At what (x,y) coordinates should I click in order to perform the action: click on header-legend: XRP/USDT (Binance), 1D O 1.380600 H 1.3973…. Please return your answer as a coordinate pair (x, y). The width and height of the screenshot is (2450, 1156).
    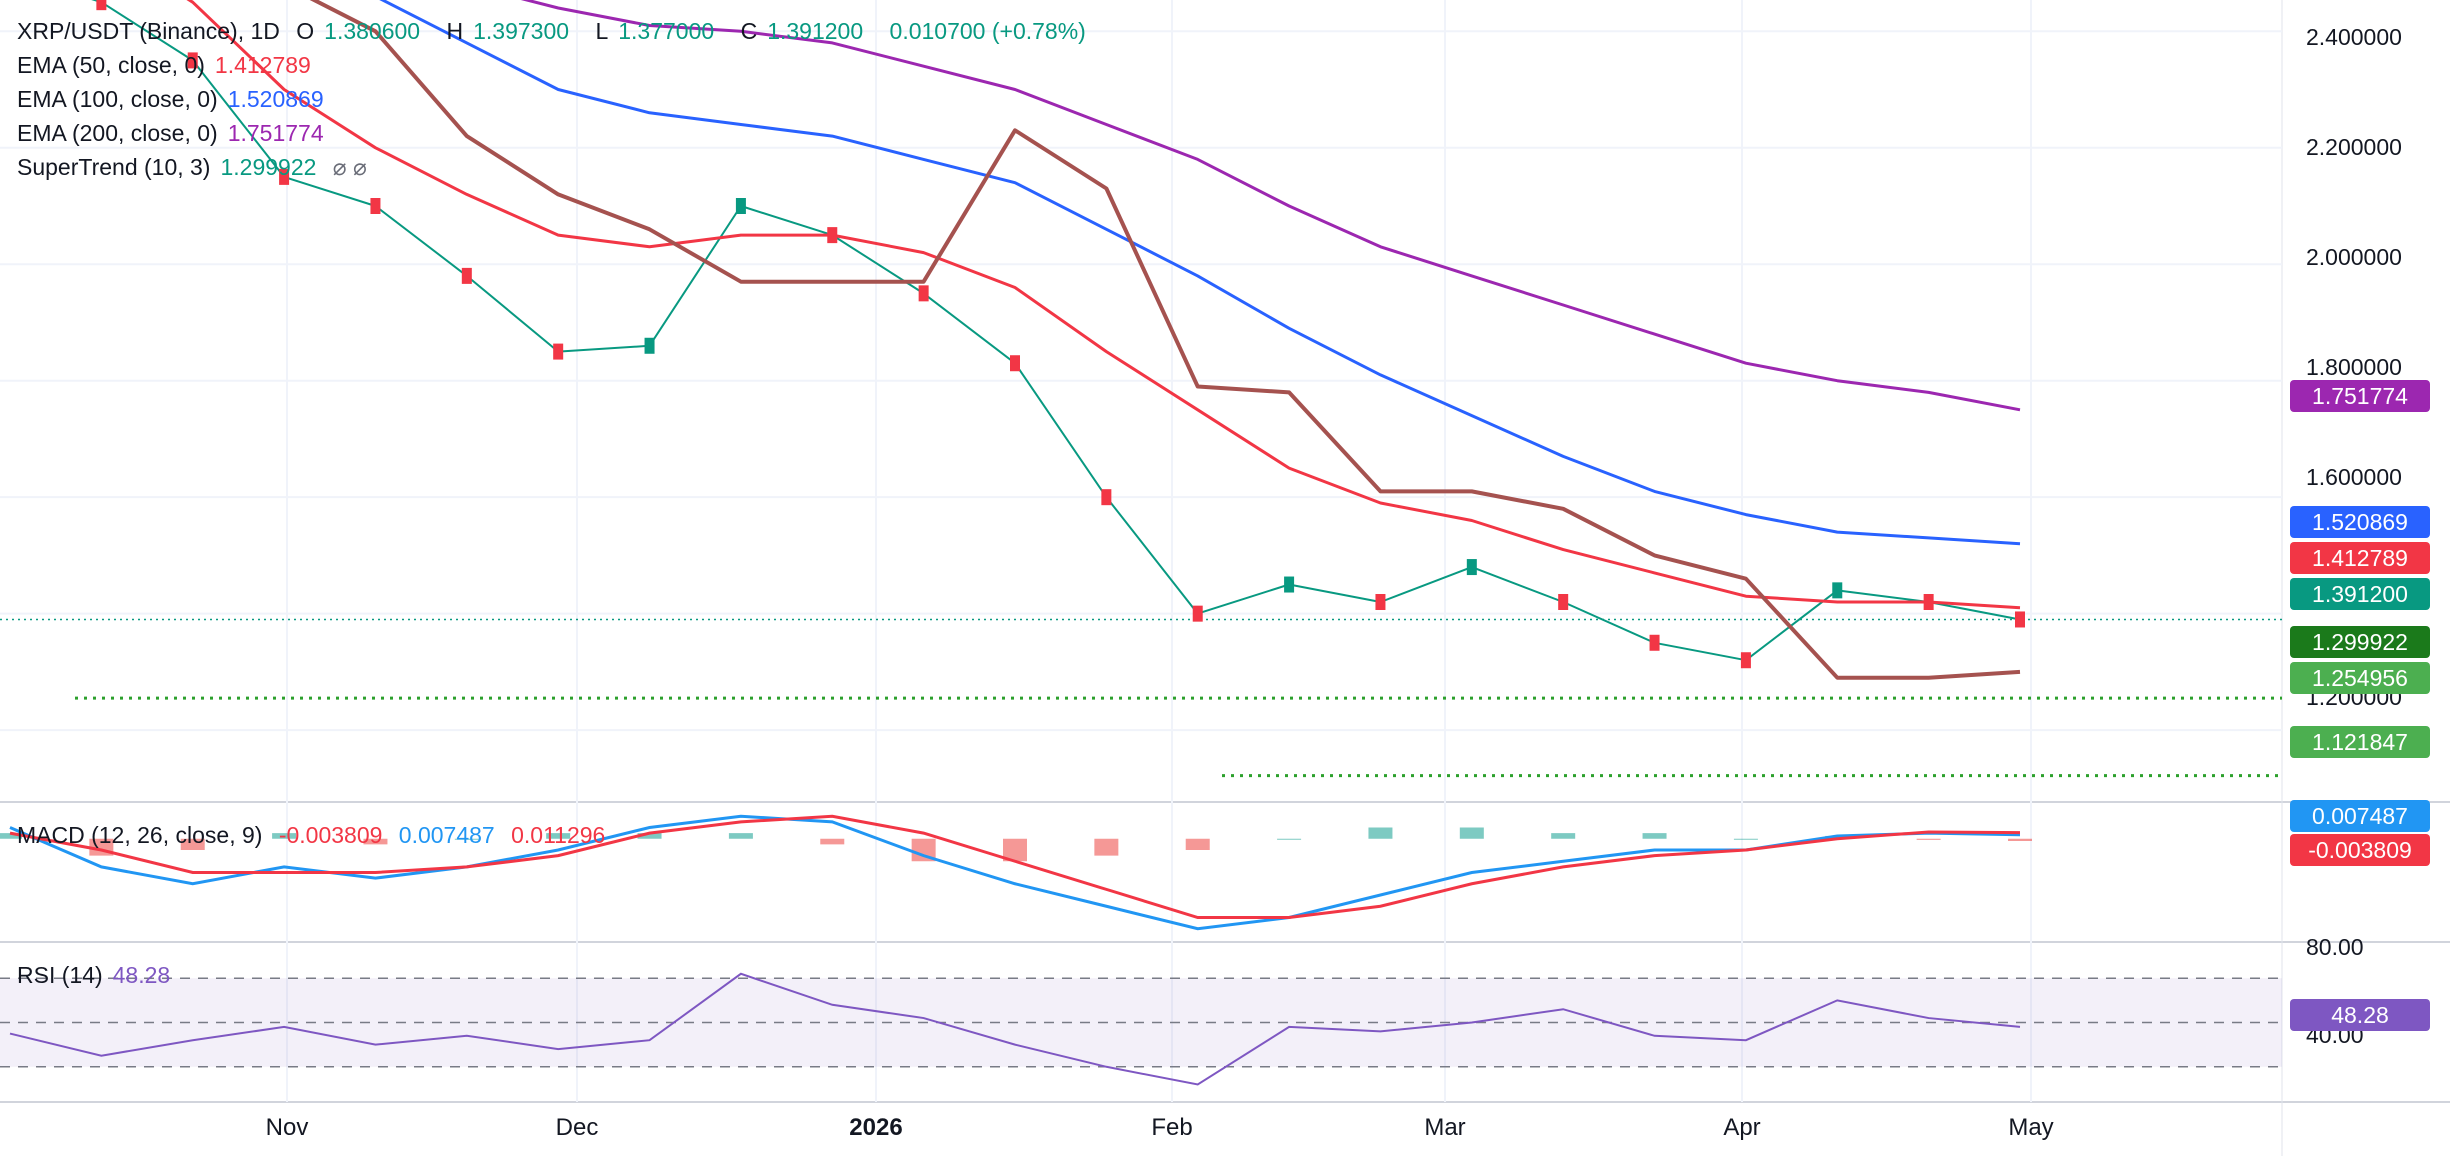
    Looking at the image, I should click on (556, 31).